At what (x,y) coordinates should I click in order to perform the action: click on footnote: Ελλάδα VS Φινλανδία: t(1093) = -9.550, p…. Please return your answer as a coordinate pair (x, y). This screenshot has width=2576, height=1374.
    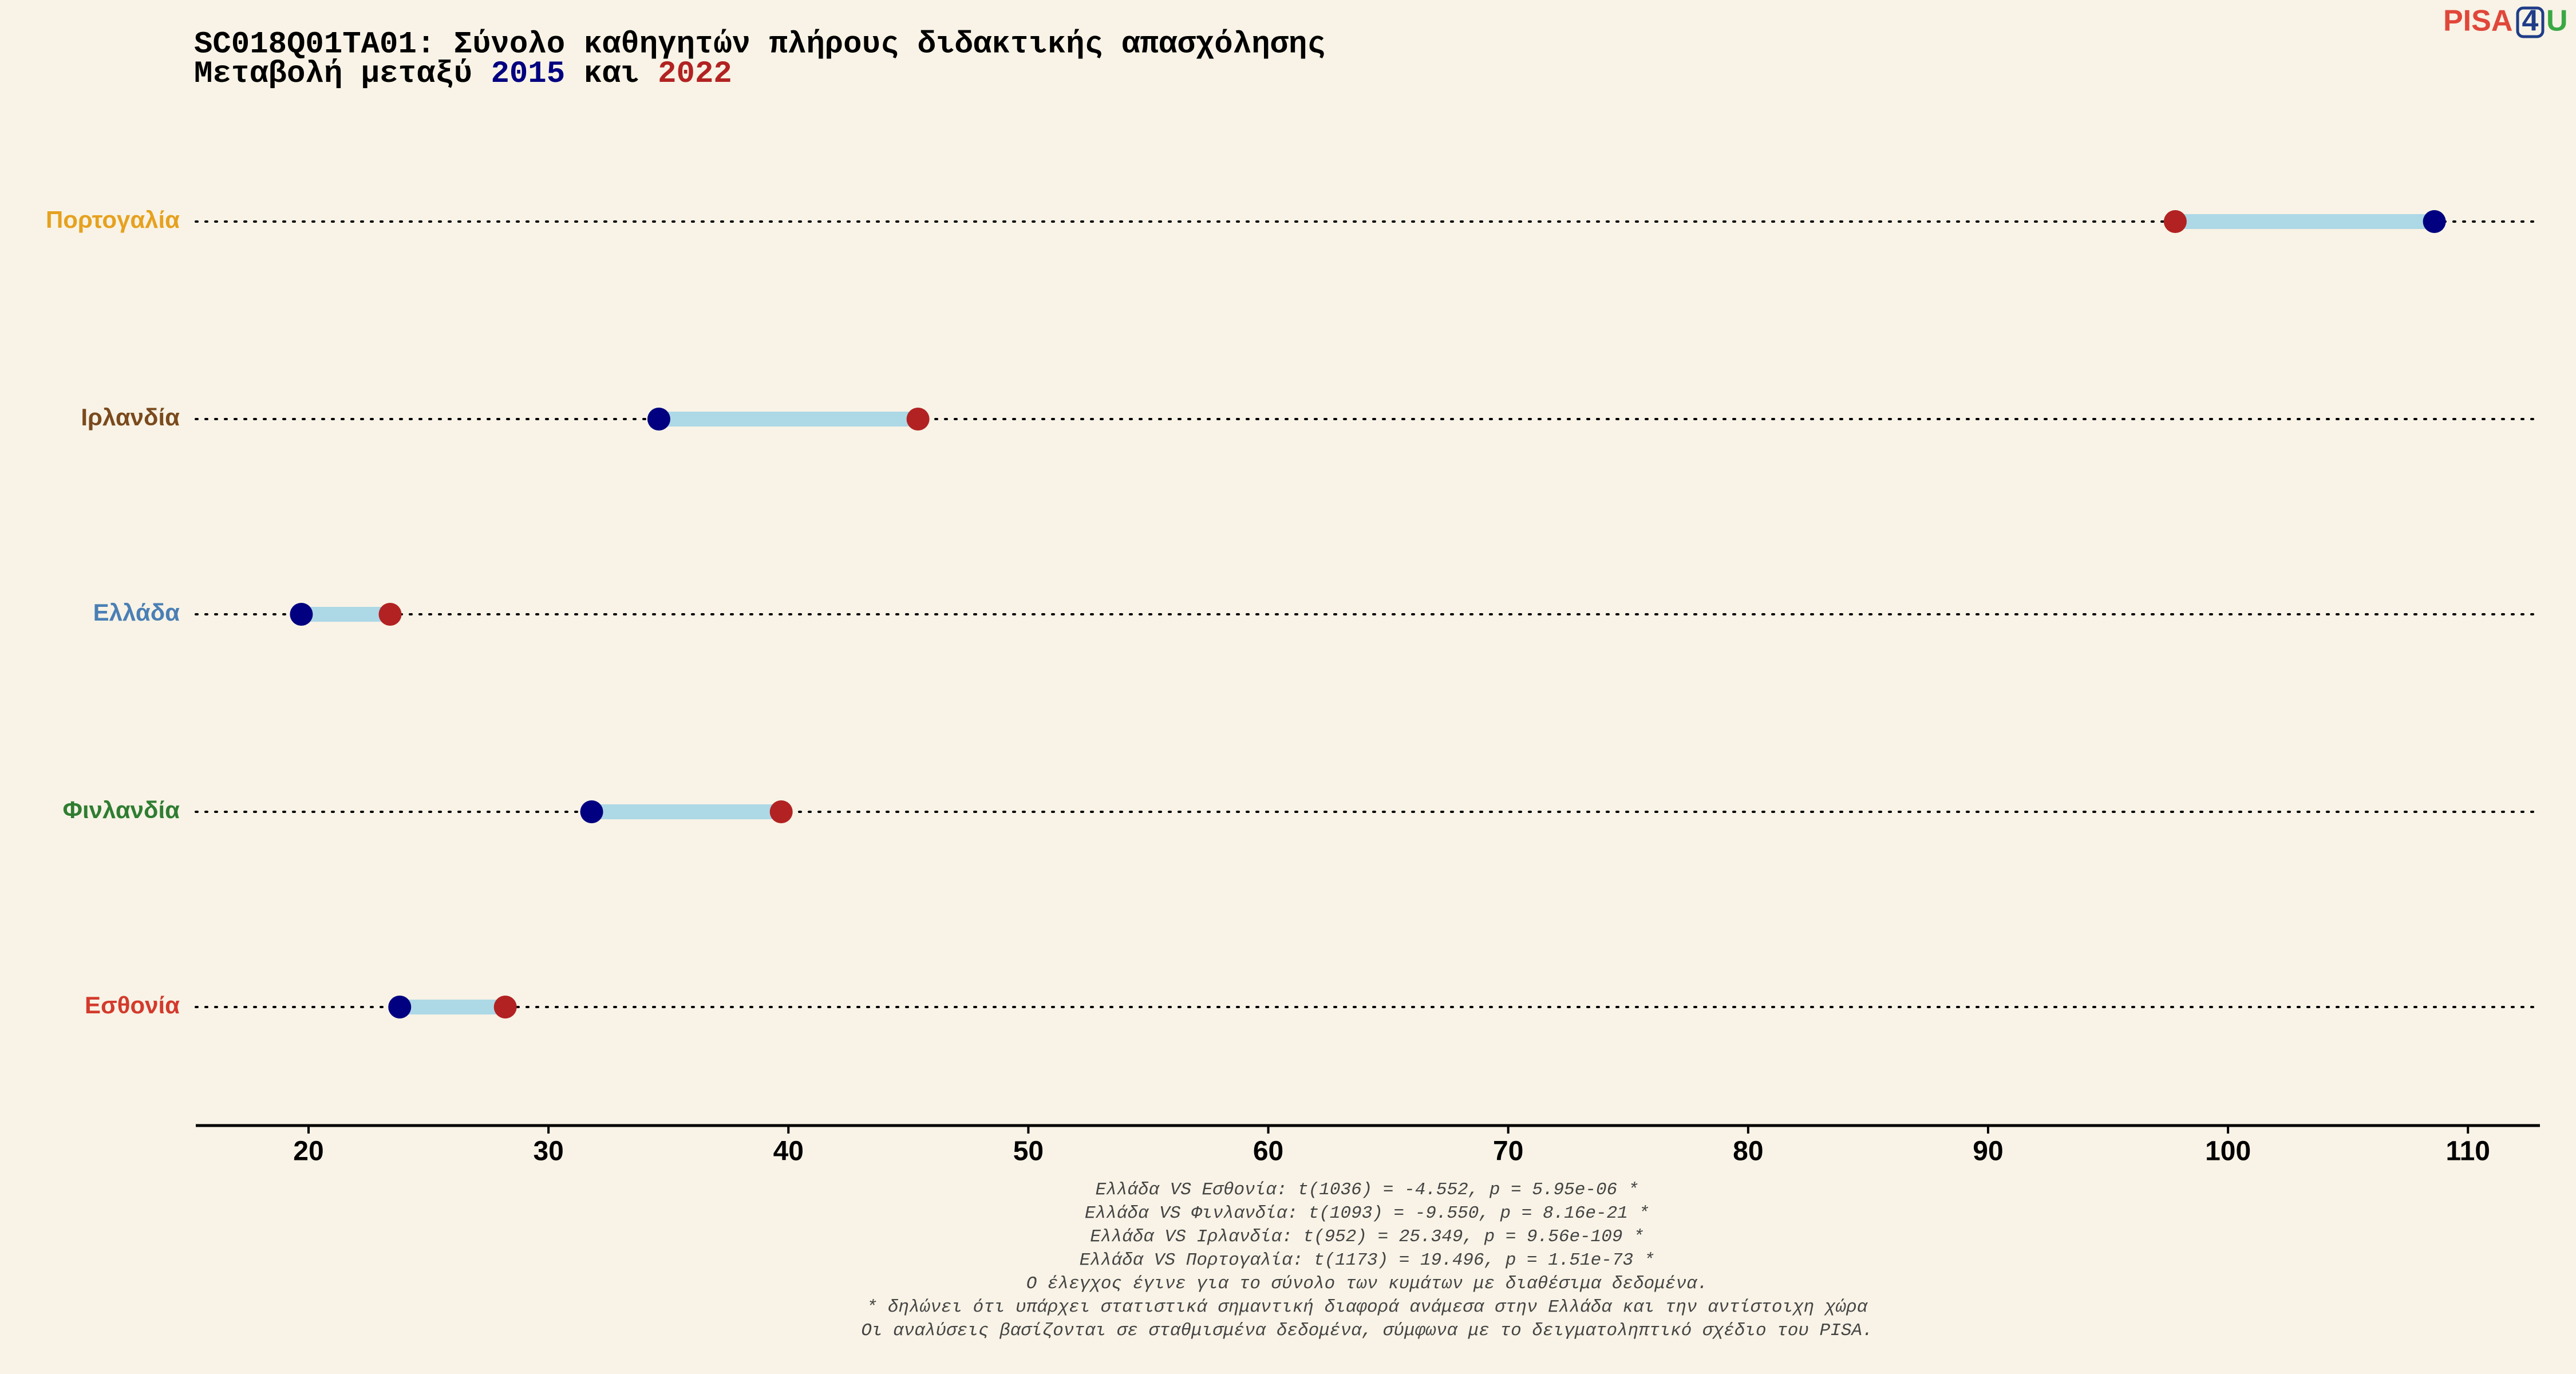
    Looking at the image, I should click on (1367, 1213).